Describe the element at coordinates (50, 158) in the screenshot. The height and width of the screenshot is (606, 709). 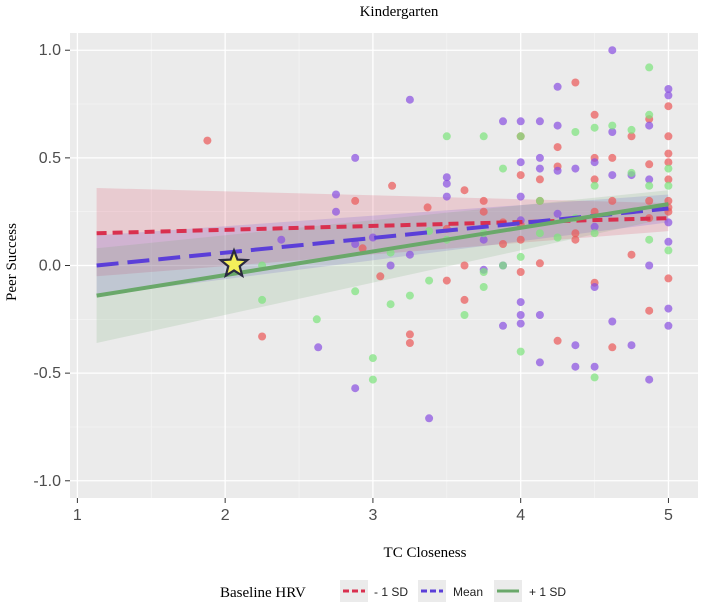
I see `y-tick-label: 0.5` at that location.